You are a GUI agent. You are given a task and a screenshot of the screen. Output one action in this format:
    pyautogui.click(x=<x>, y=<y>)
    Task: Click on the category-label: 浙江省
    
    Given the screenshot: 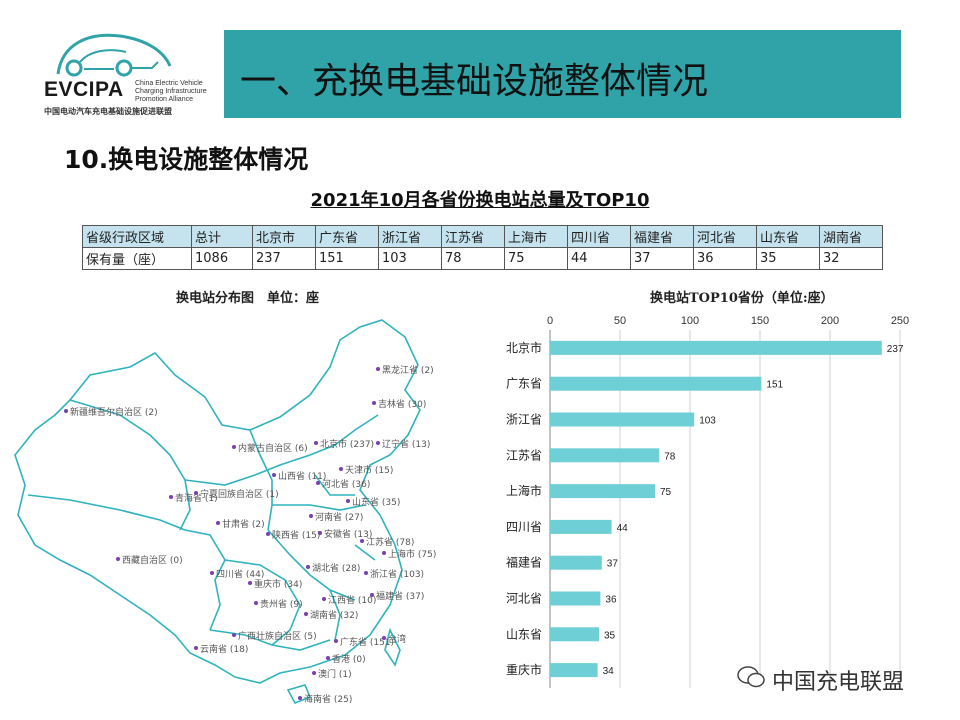 What is the action you would take?
    pyautogui.click(x=524, y=420)
    